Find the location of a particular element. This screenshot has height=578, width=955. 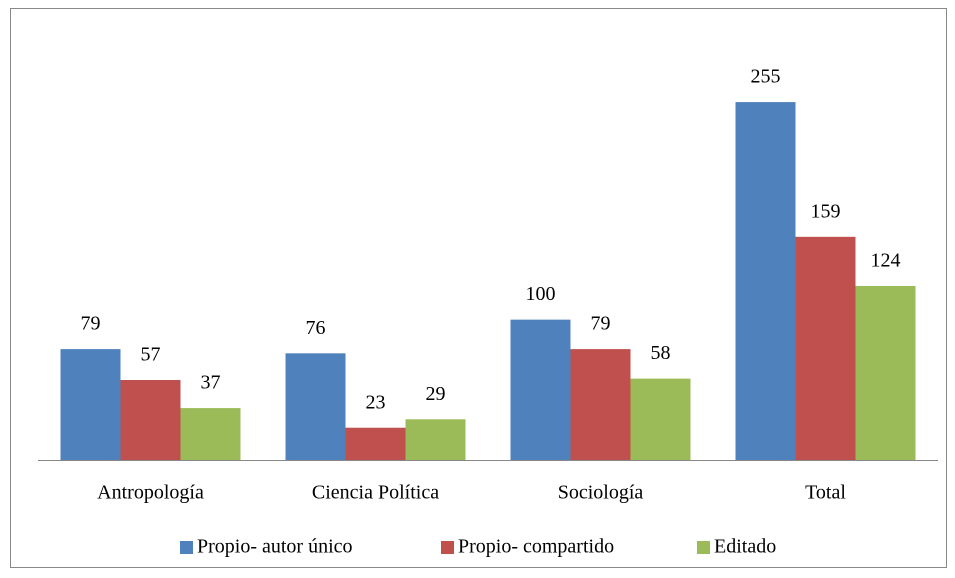

data-label: 159 is located at coordinates (826, 211).